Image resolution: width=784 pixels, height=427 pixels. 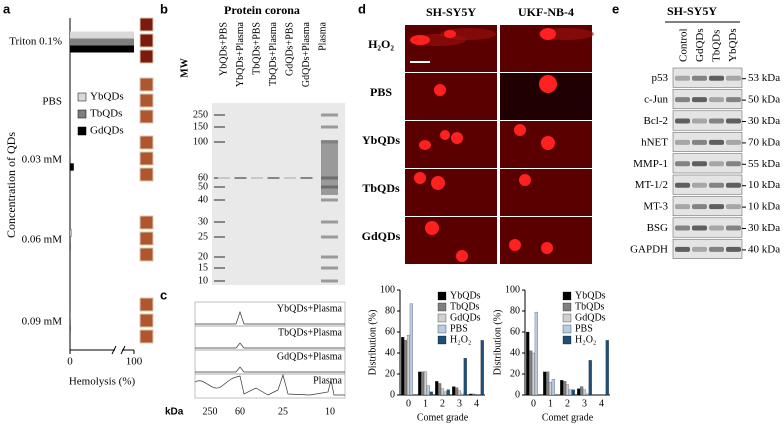 What do you see at coordinates (512, 289) in the screenshot?
I see `y-tick-label: 100` at bounding box center [512, 289].